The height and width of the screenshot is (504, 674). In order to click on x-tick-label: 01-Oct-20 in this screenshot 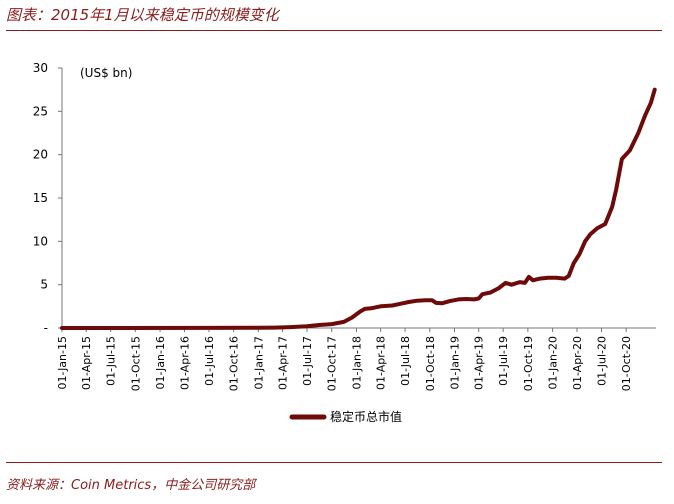, I will do `click(626, 363)`.